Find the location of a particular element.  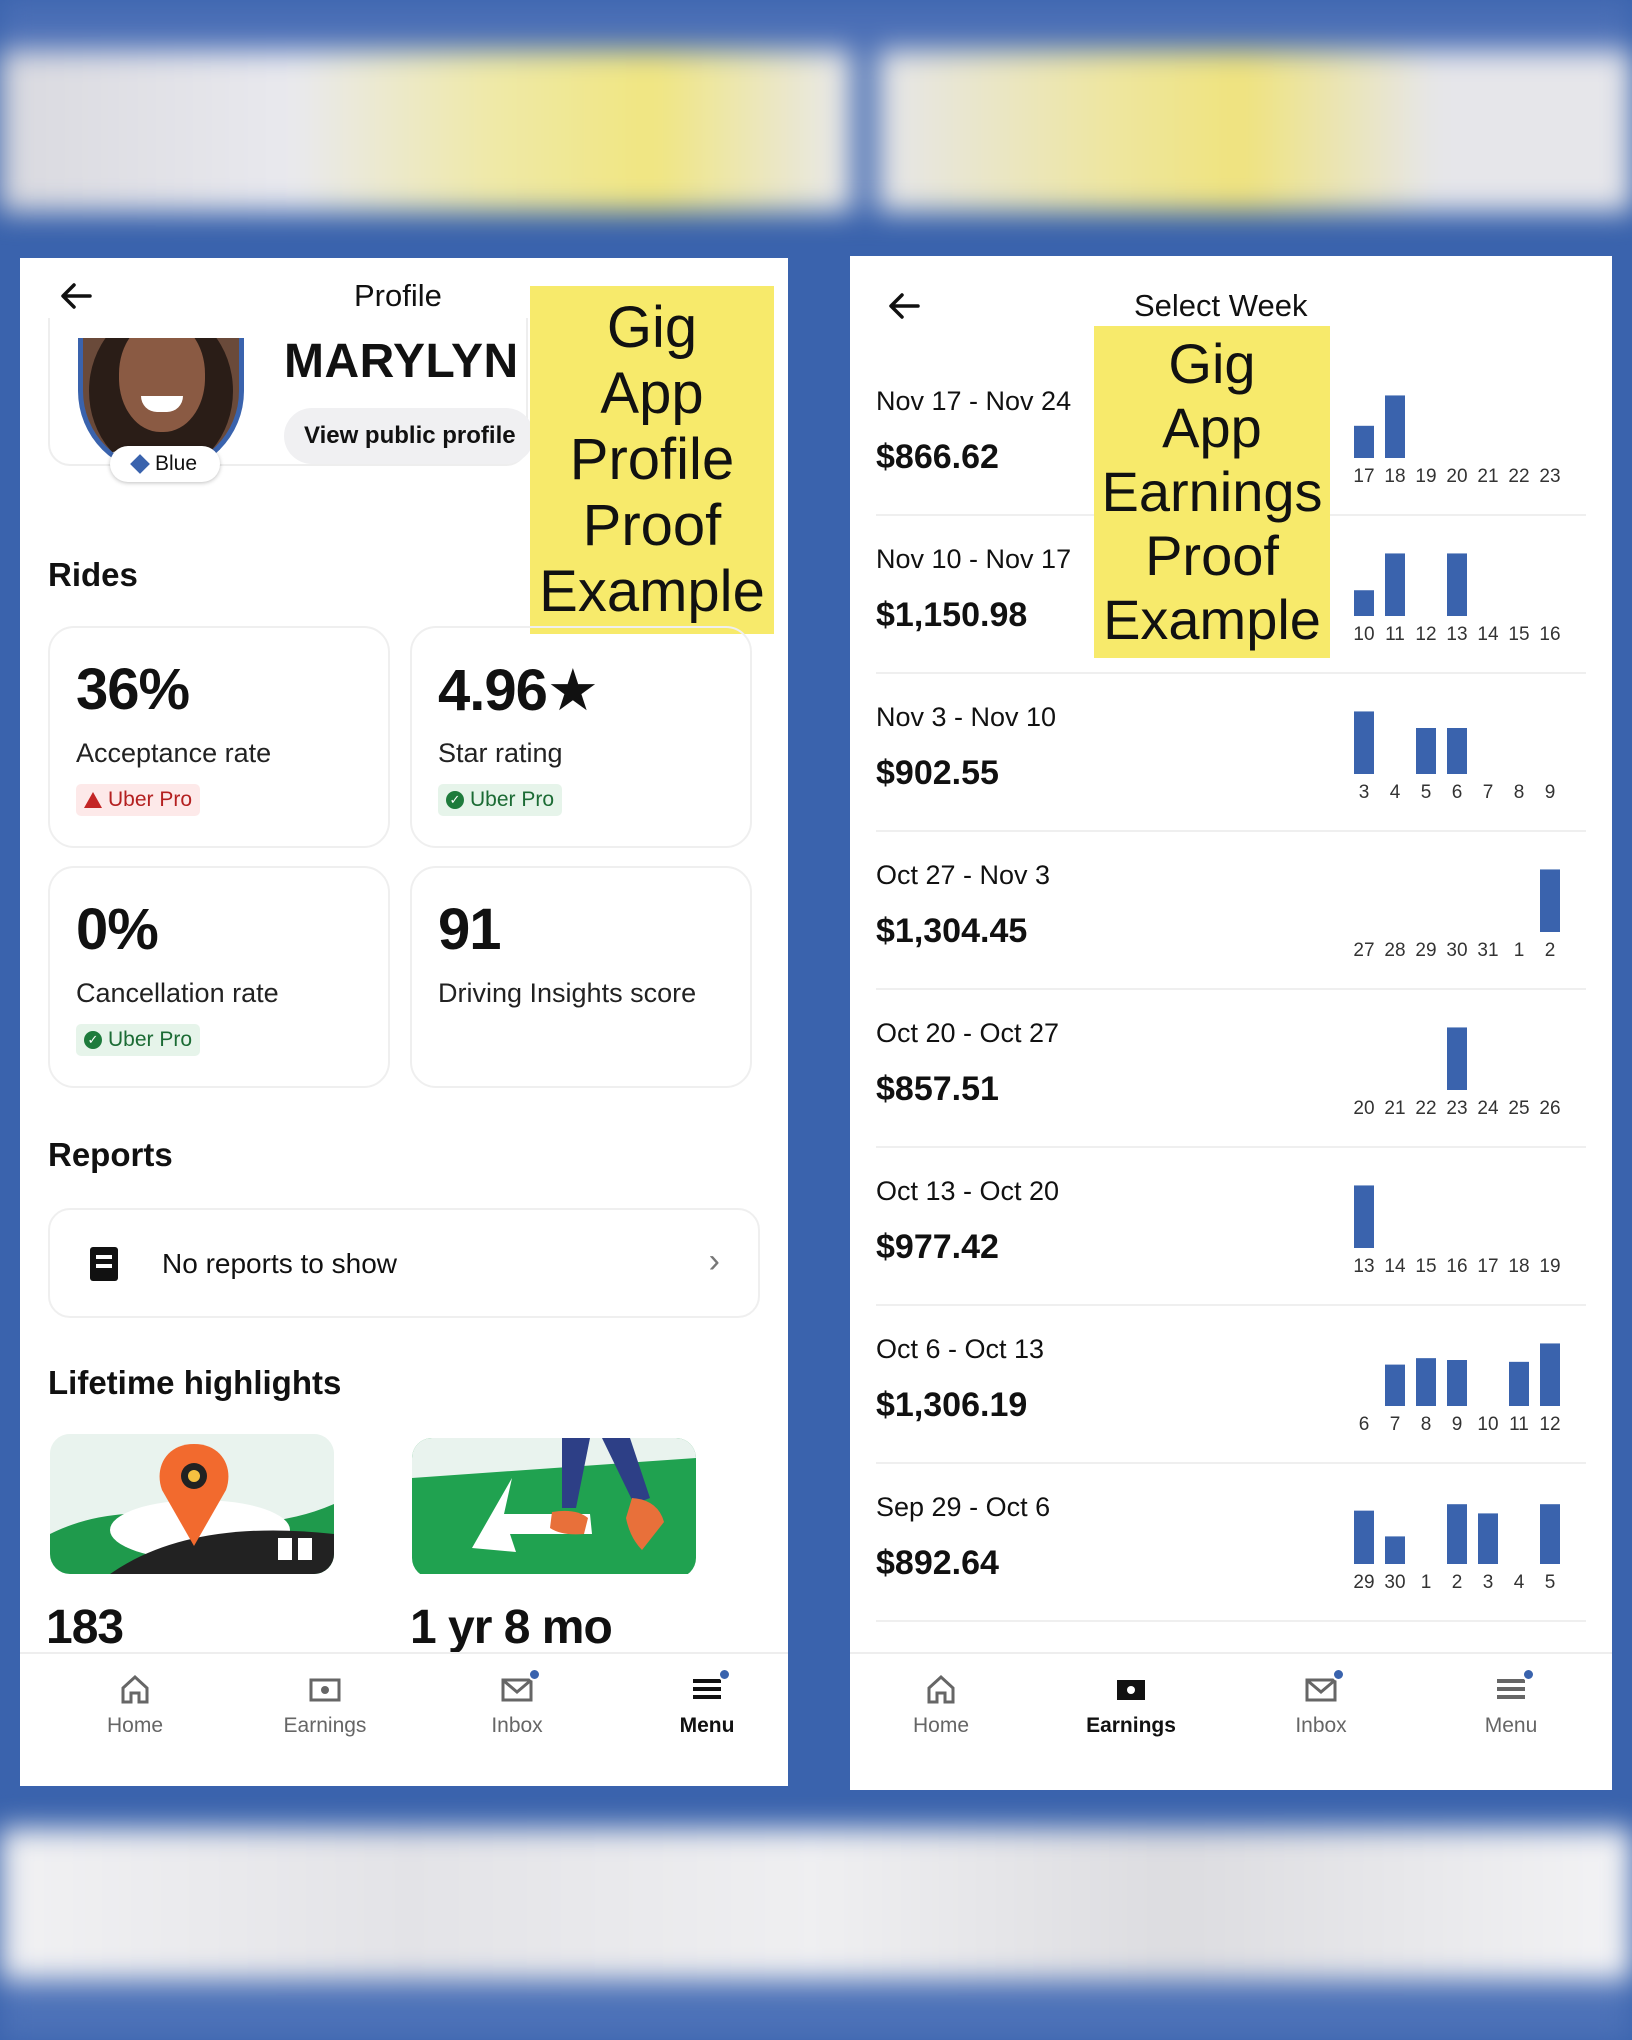

day-label: 3 is located at coordinates (1488, 1582).